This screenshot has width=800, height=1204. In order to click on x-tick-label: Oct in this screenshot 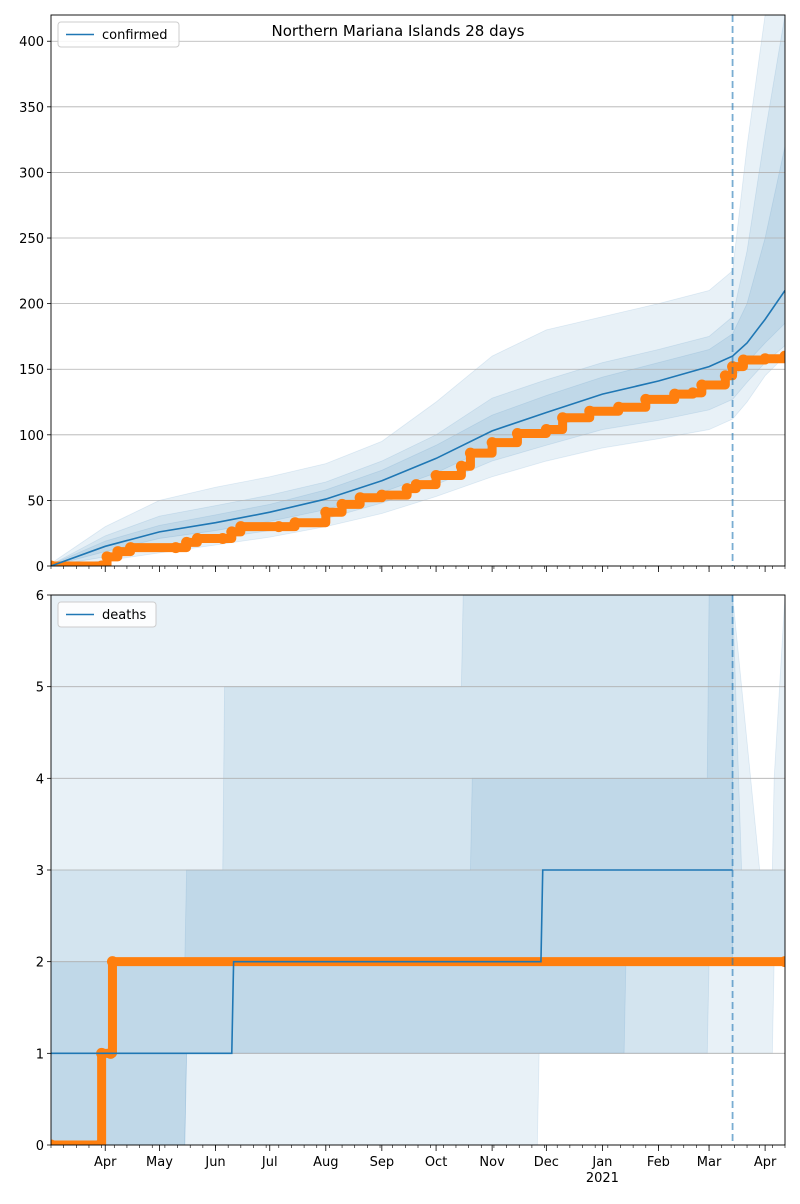, I will do `click(436, 1162)`.